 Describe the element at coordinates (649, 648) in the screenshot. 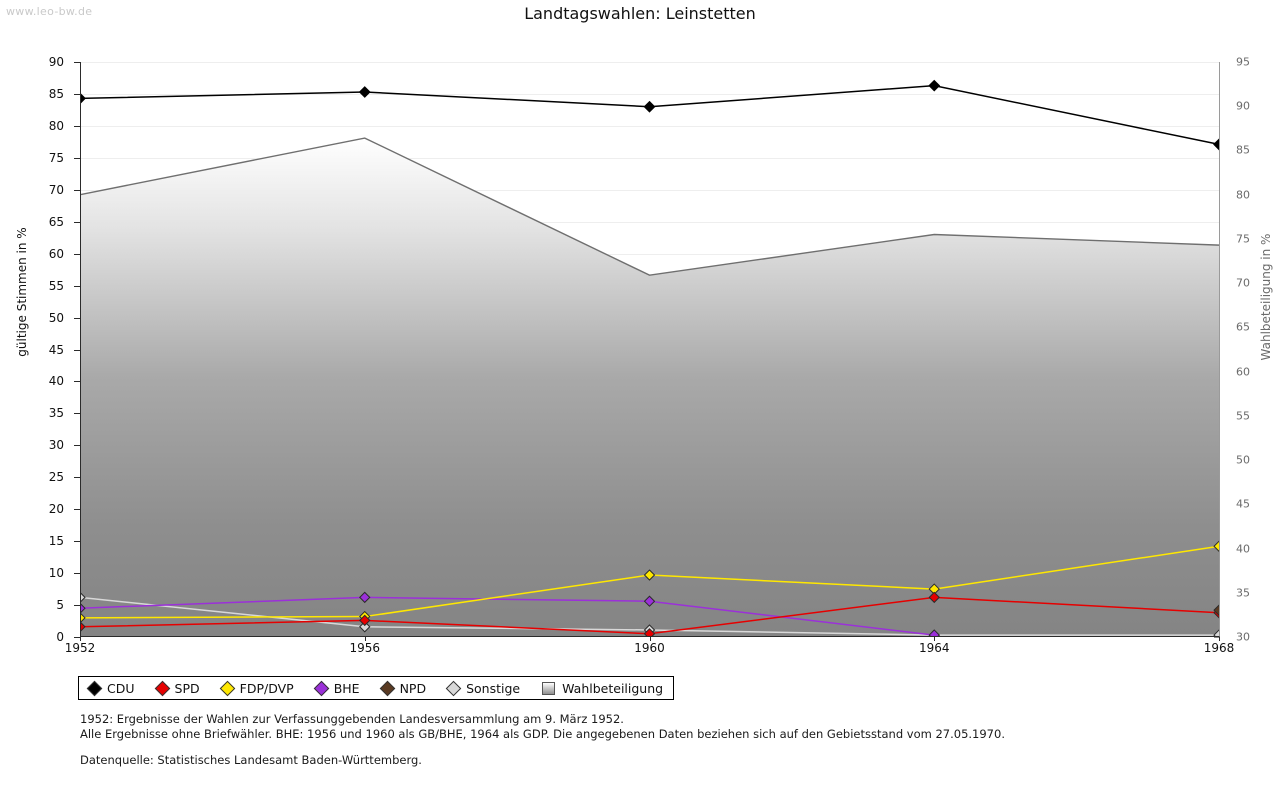

I see `x-axis-tick-label: 1960` at that location.